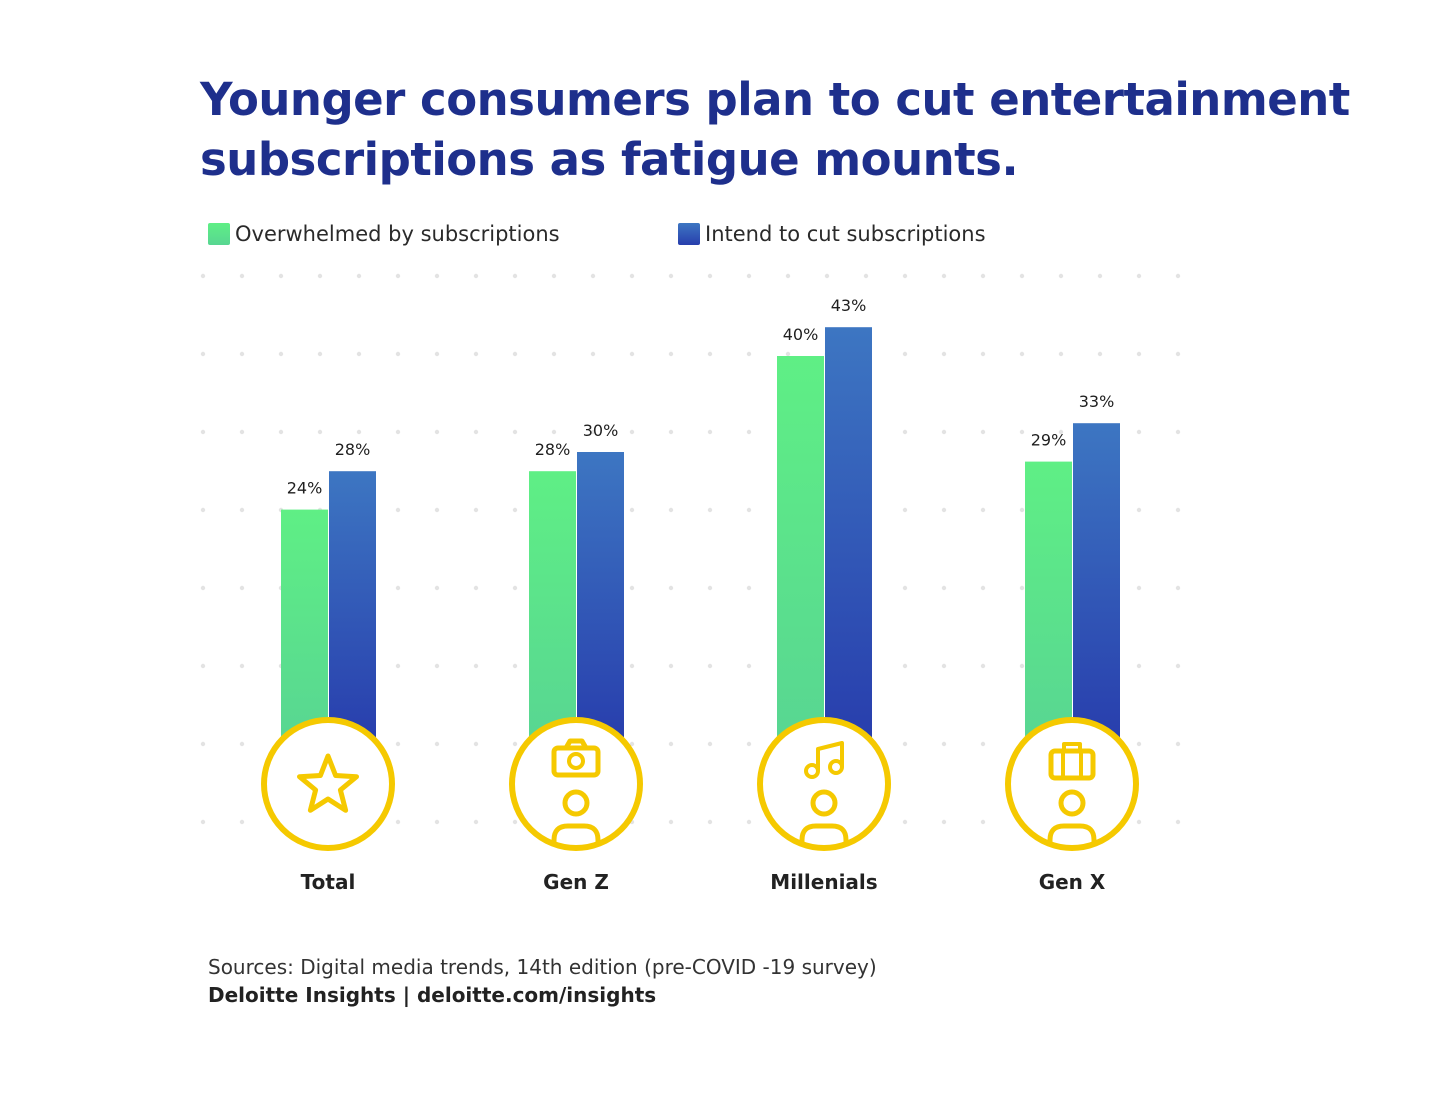  What do you see at coordinates (601, 430) in the screenshot?
I see `bar-value-label: 30%` at bounding box center [601, 430].